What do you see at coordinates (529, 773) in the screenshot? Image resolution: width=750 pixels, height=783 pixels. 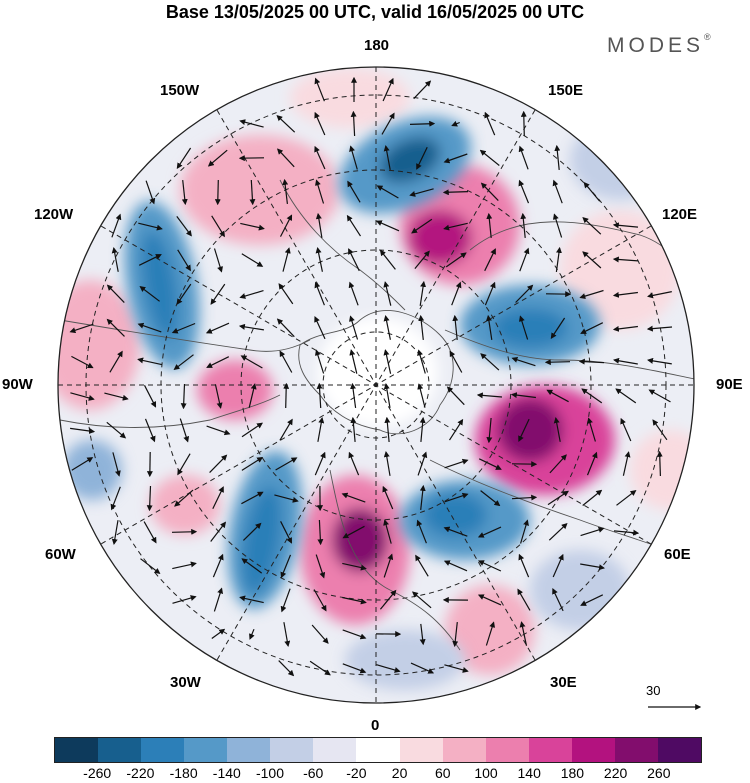 I see `colorbar-tick-label: 140` at bounding box center [529, 773].